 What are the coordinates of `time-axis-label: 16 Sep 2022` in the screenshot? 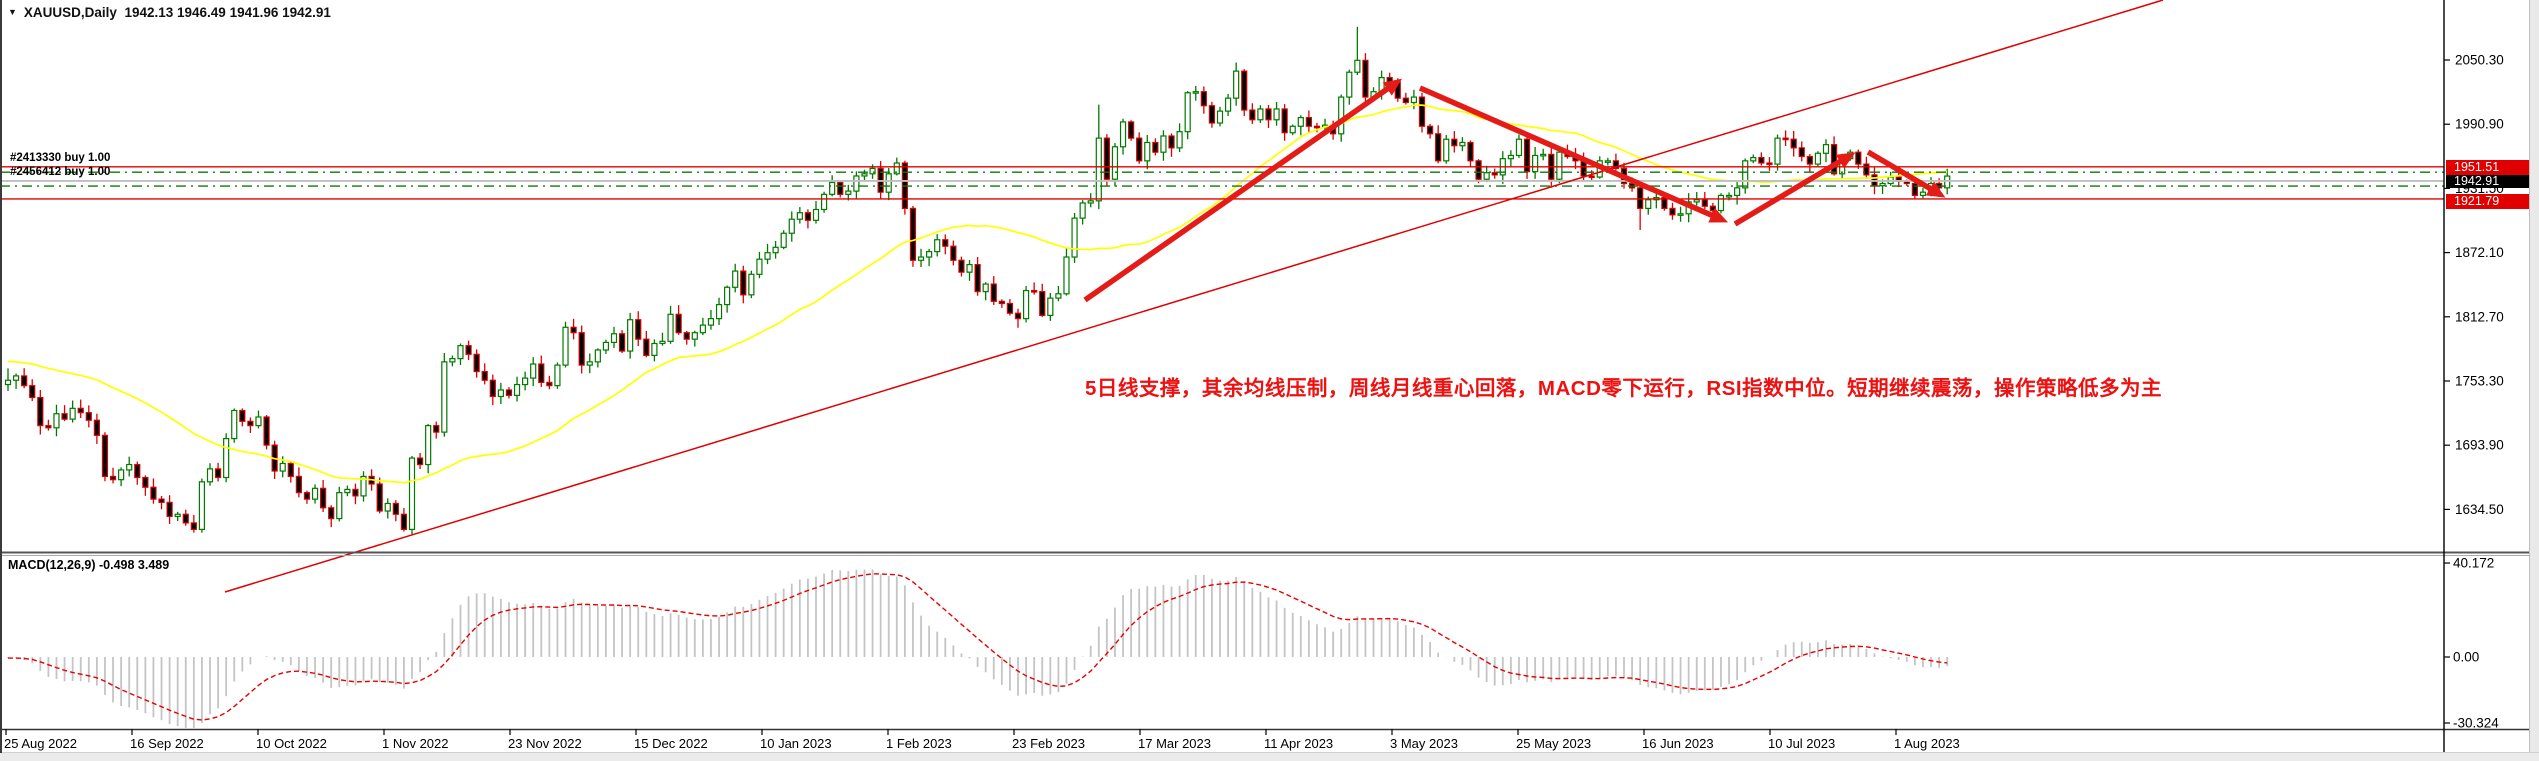 It's located at (167, 743).